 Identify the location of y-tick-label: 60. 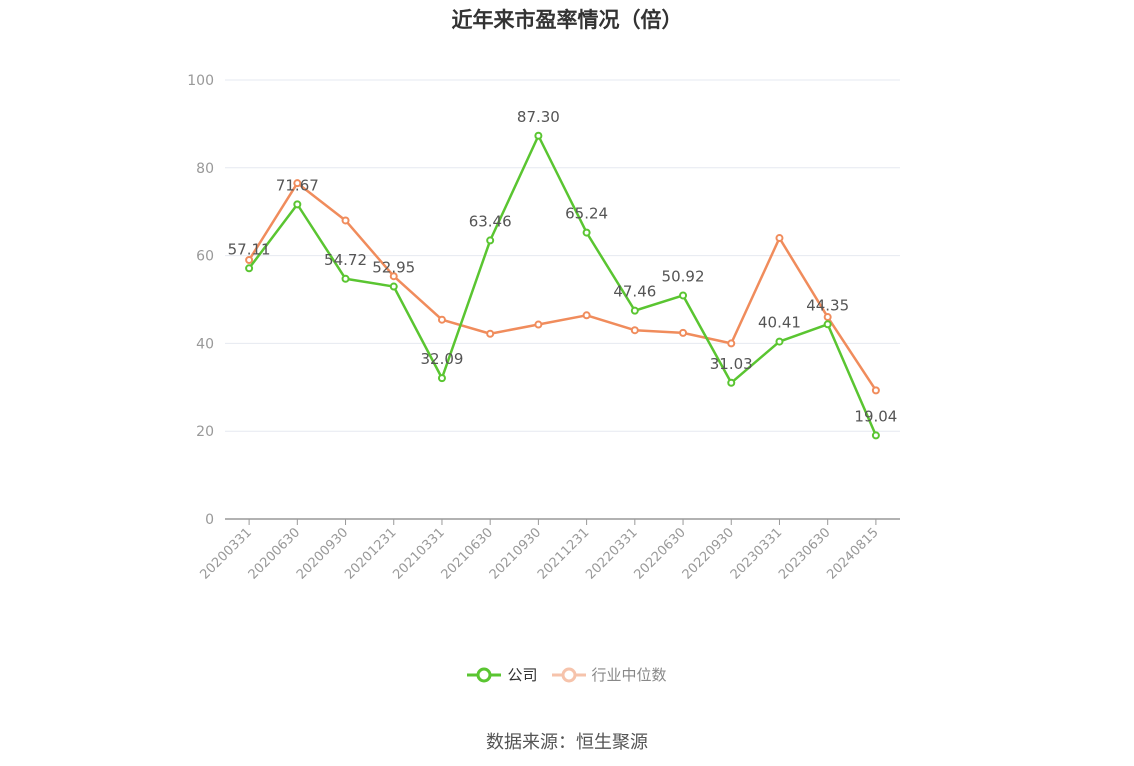
(205, 257).